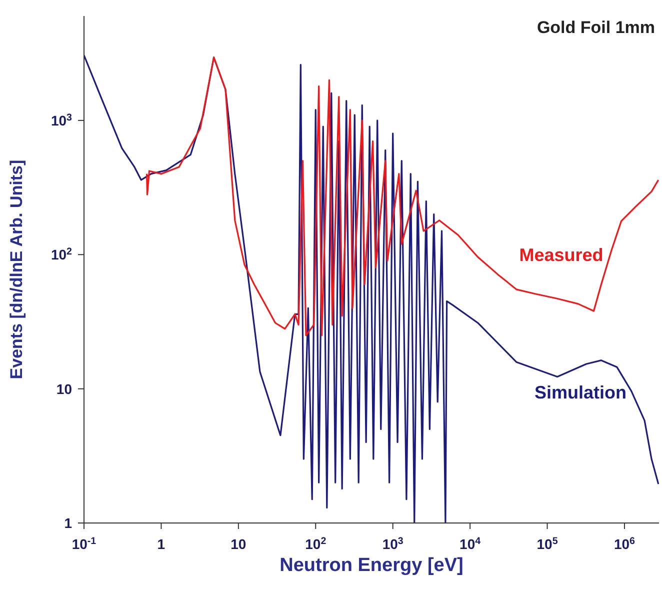  I want to click on y-tick-label: 10, so click(64, 388).